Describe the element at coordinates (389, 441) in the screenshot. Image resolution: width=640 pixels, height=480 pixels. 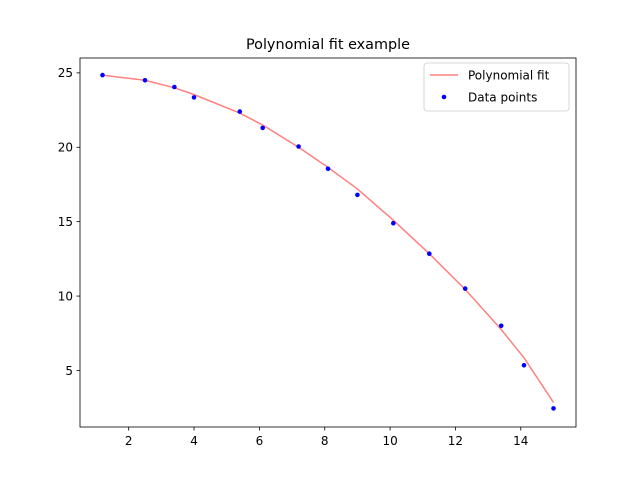
I see `x-tick-label: 10` at that location.